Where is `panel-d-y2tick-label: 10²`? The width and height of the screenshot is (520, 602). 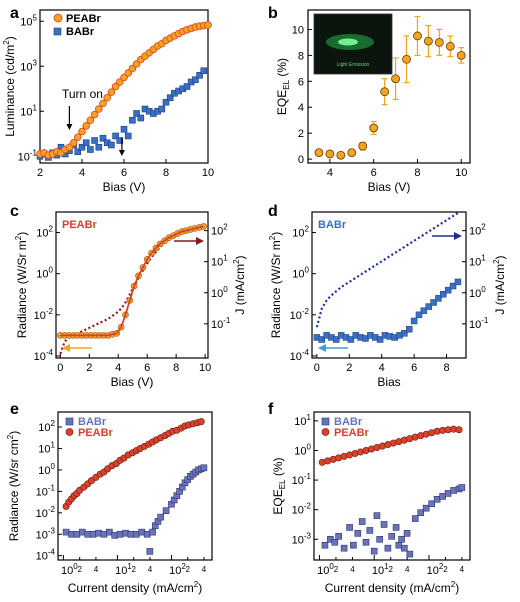
panel-d-y2tick-label: 10² is located at coordinates (477, 230).